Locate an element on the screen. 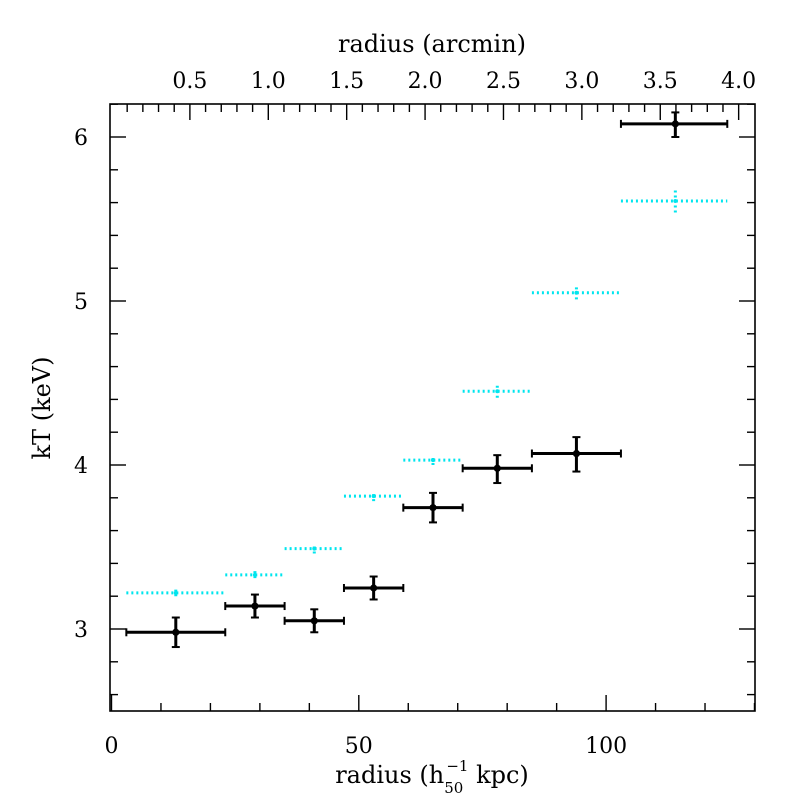 This screenshot has height=797, width=797. top-tick-label: 4.0 is located at coordinates (738, 81).